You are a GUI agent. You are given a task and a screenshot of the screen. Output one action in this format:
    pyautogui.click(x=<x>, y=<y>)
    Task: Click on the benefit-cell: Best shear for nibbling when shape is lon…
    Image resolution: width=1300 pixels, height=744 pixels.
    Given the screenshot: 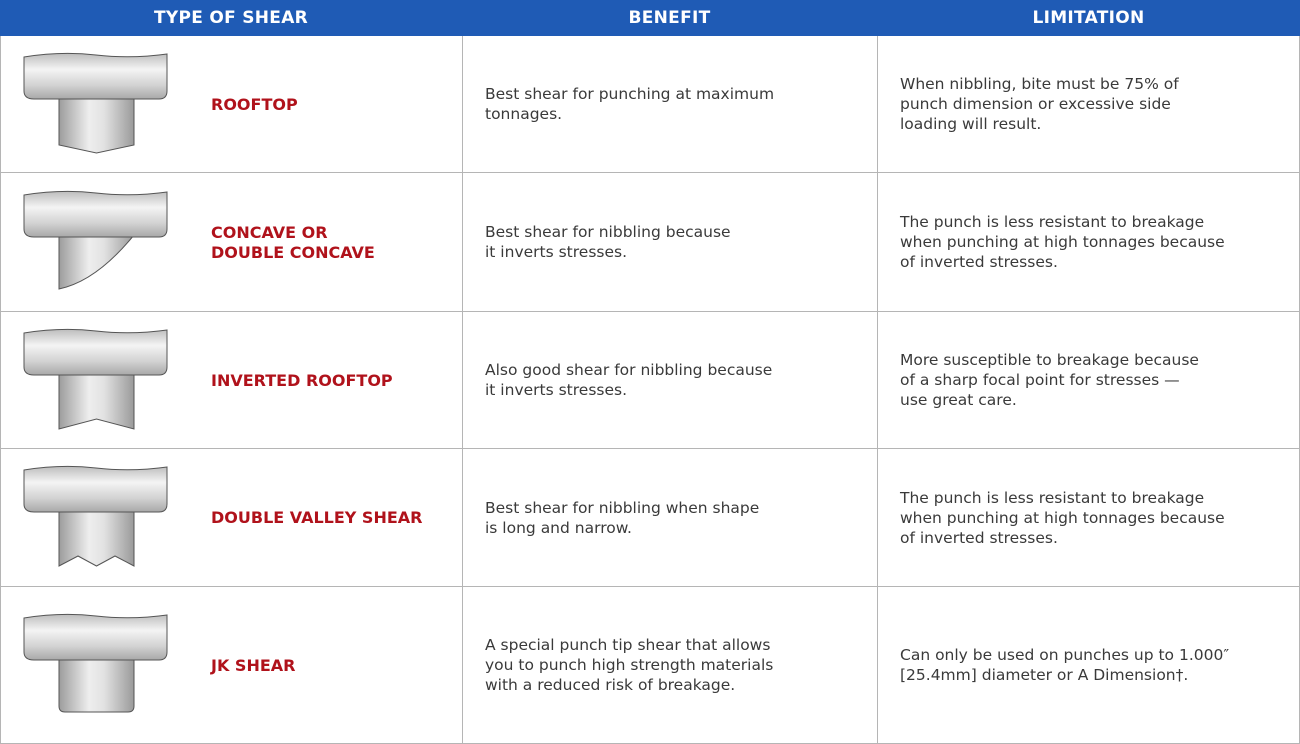 What is the action you would take?
    pyautogui.click(x=669, y=518)
    